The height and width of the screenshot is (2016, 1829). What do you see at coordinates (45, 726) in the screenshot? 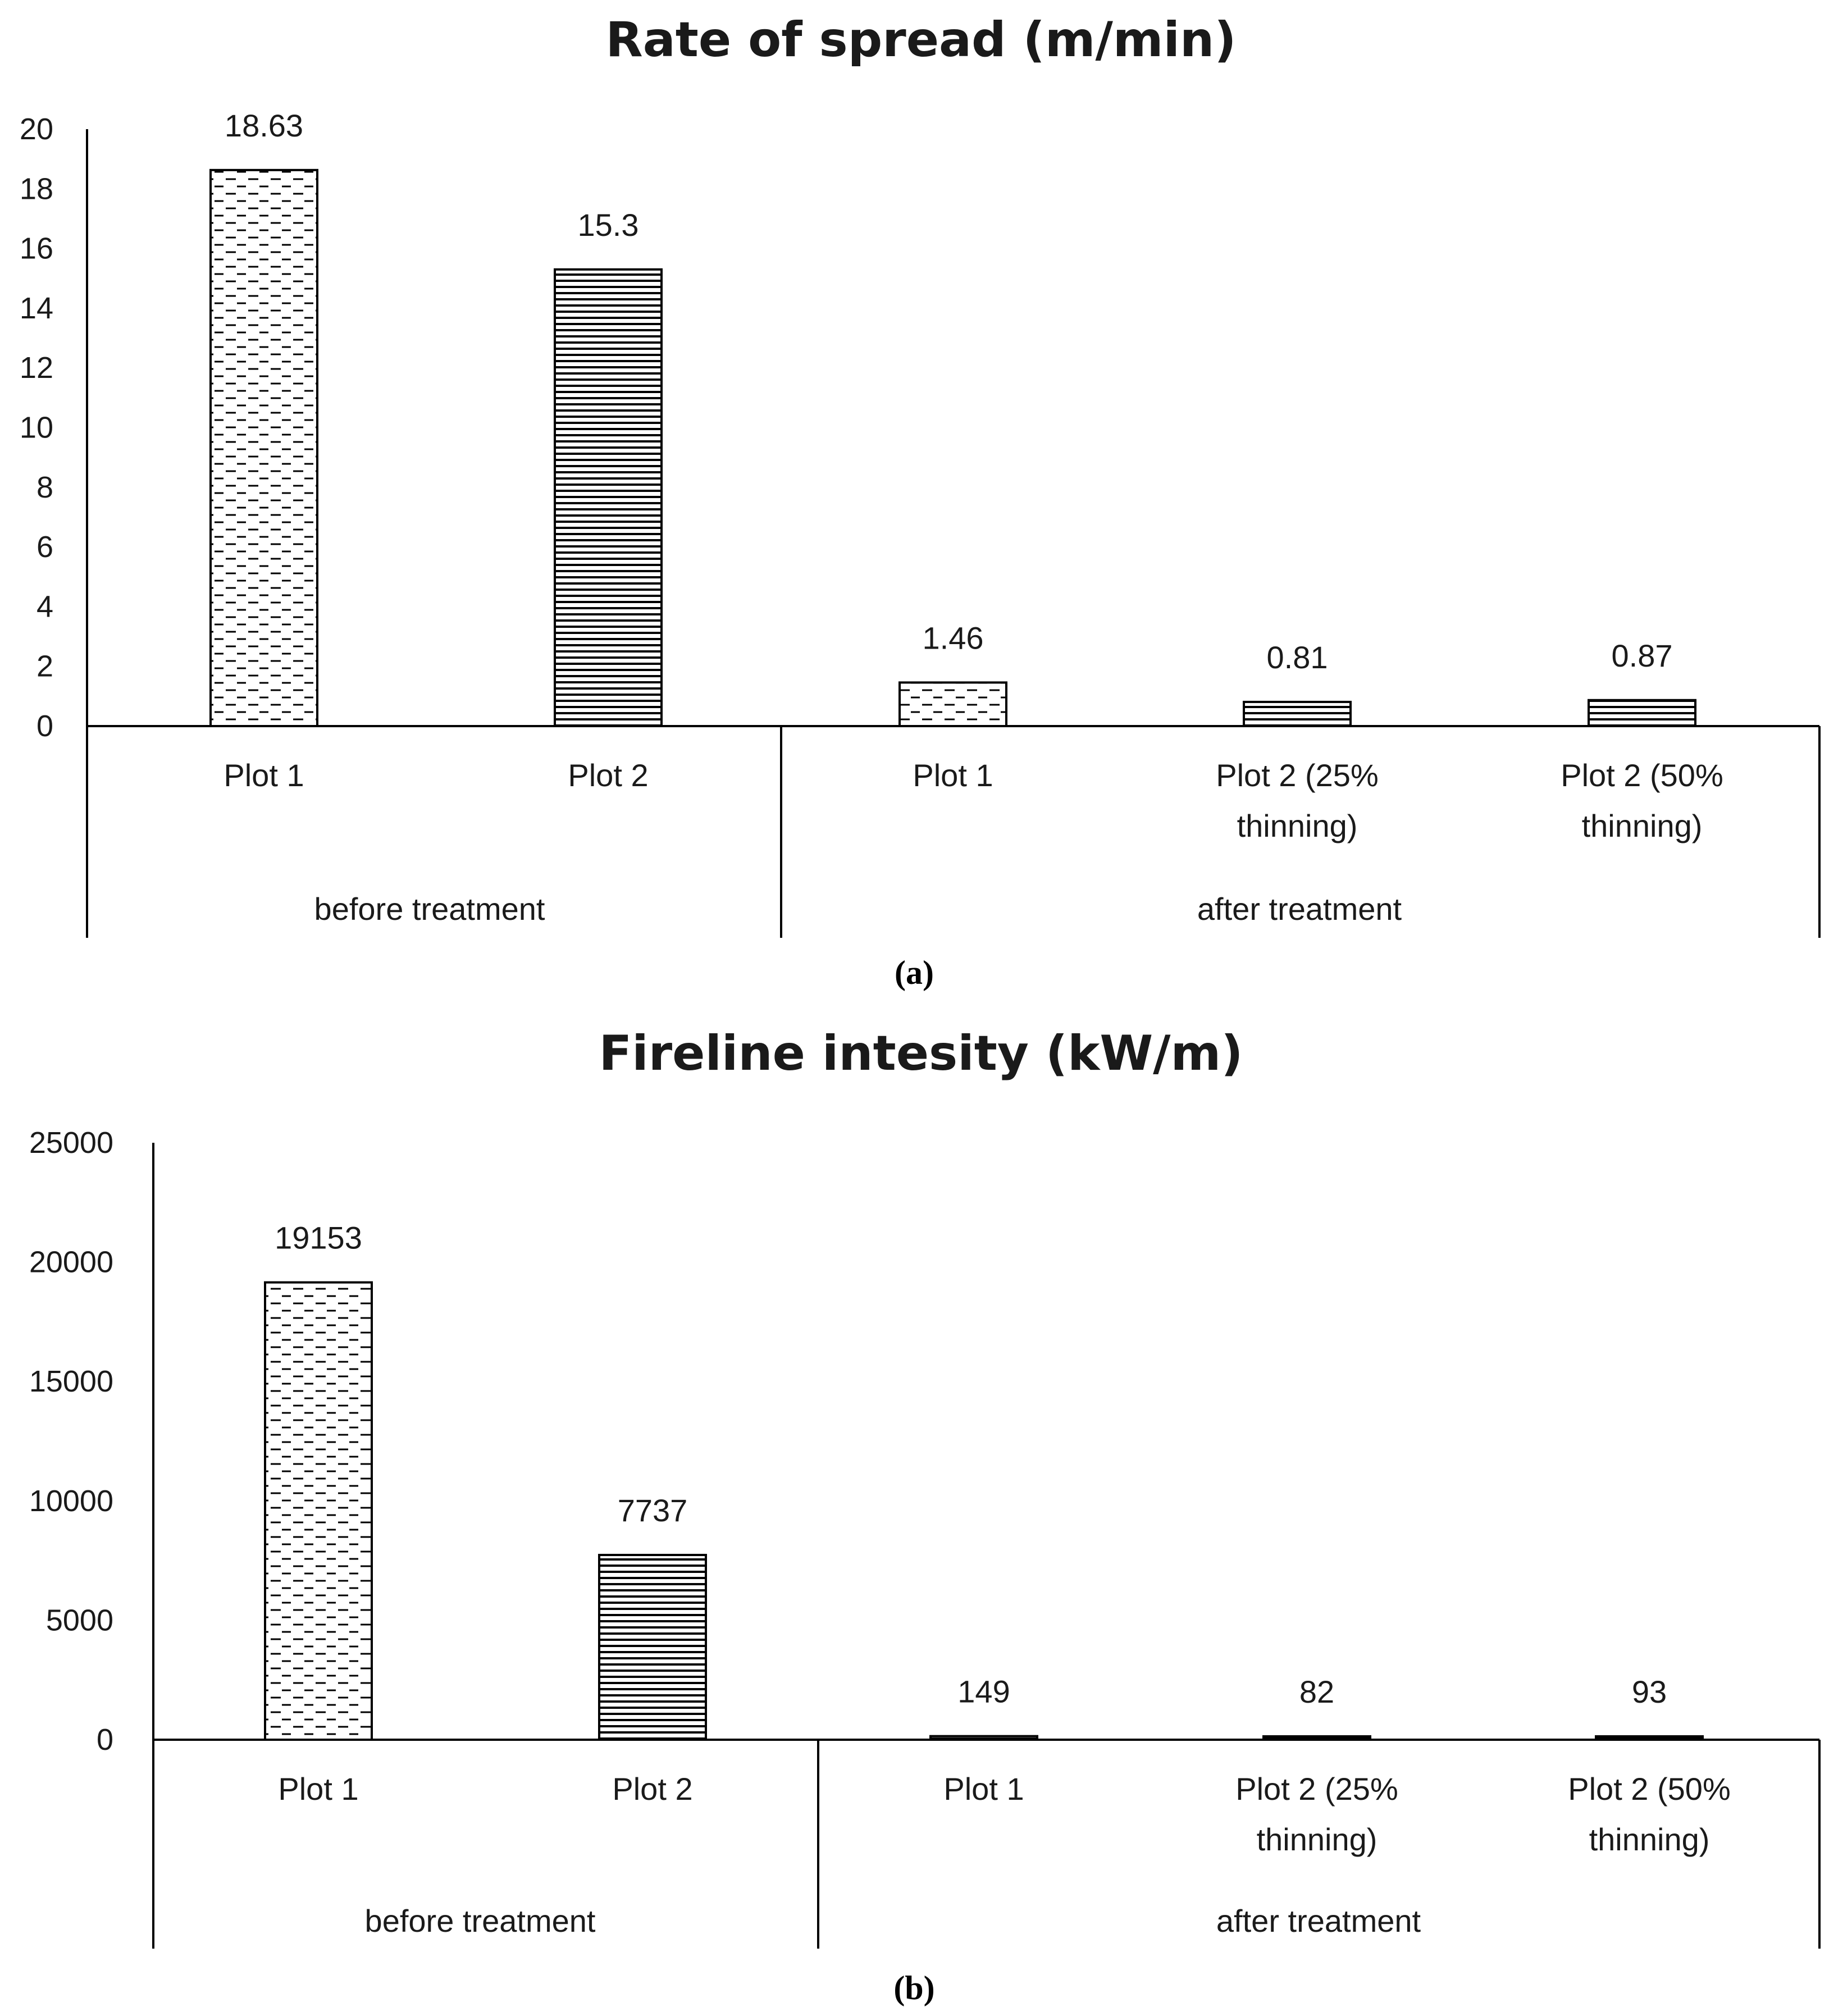
I see `chart-a-y-tick-label: 0` at bounding box center [45, 726].